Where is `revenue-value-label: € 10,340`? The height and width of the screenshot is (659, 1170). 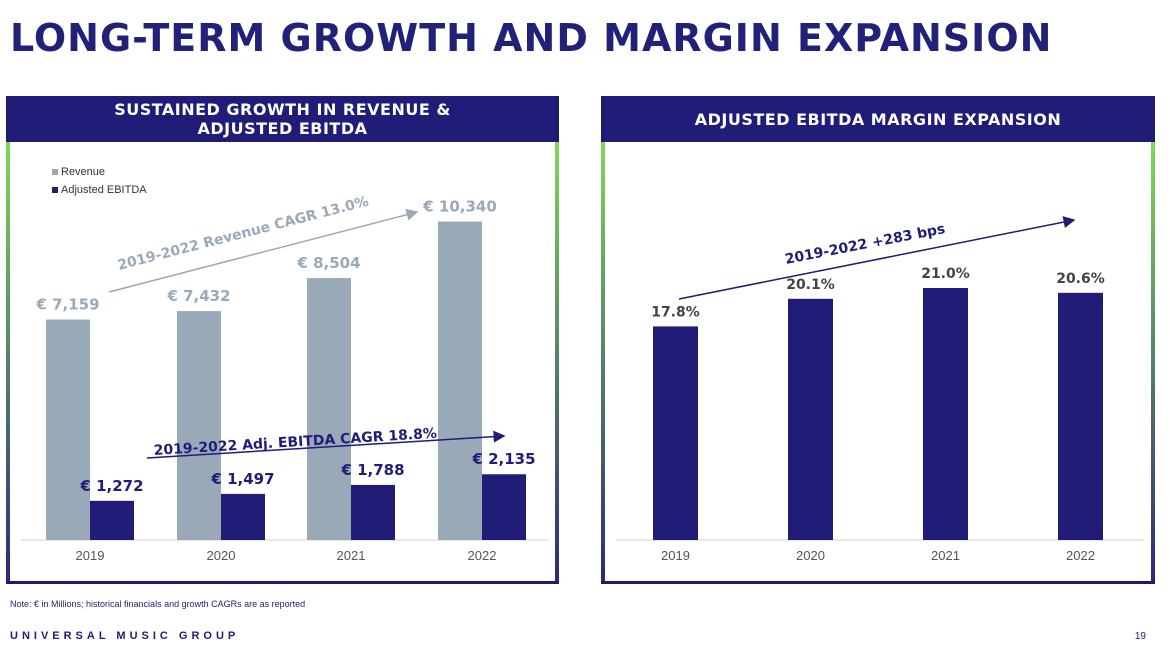
revenue-value-label: € 10,340 is located at coordinates (459, 207).